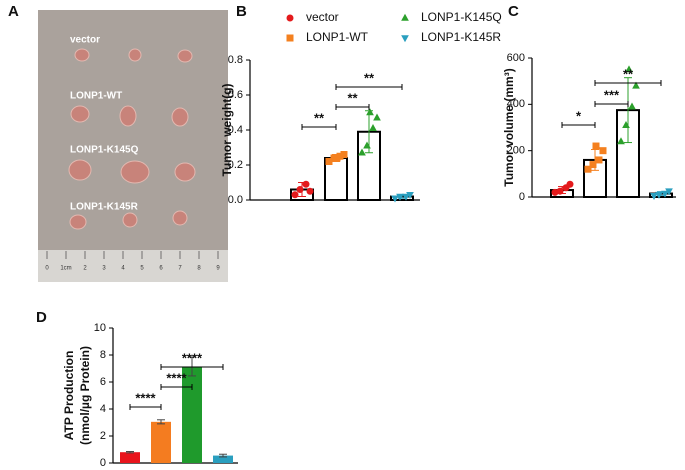  Describe the element at coordinates (516, 151) in the screenshot. I see `y-tick-label: 200` at that location.